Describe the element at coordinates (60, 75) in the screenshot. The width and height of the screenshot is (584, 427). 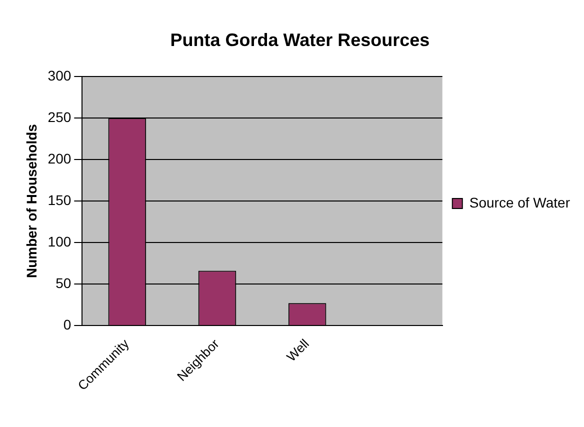
I see `y-tick-label: 300` at that location.